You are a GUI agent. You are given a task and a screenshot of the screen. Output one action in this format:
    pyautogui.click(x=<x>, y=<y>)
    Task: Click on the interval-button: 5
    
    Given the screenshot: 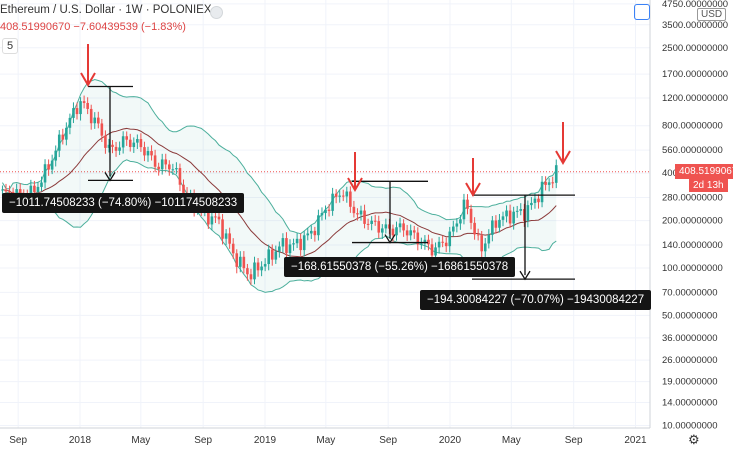 What is the action you would take?
    pyautogui.click(x=10, y=46)
    